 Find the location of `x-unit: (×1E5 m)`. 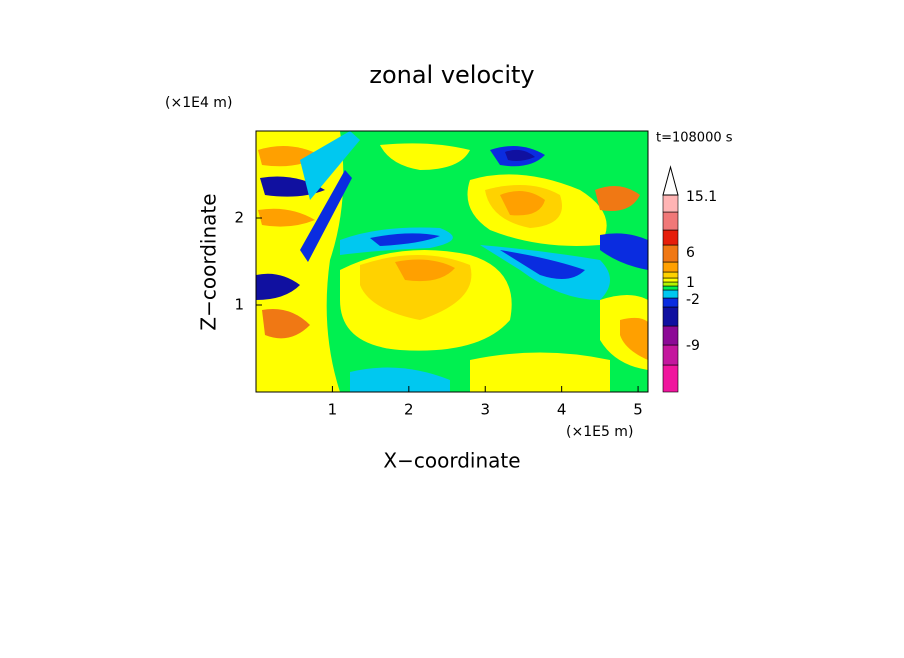

x-unit: (×1E5 m) is located at coordinates (599, 432).